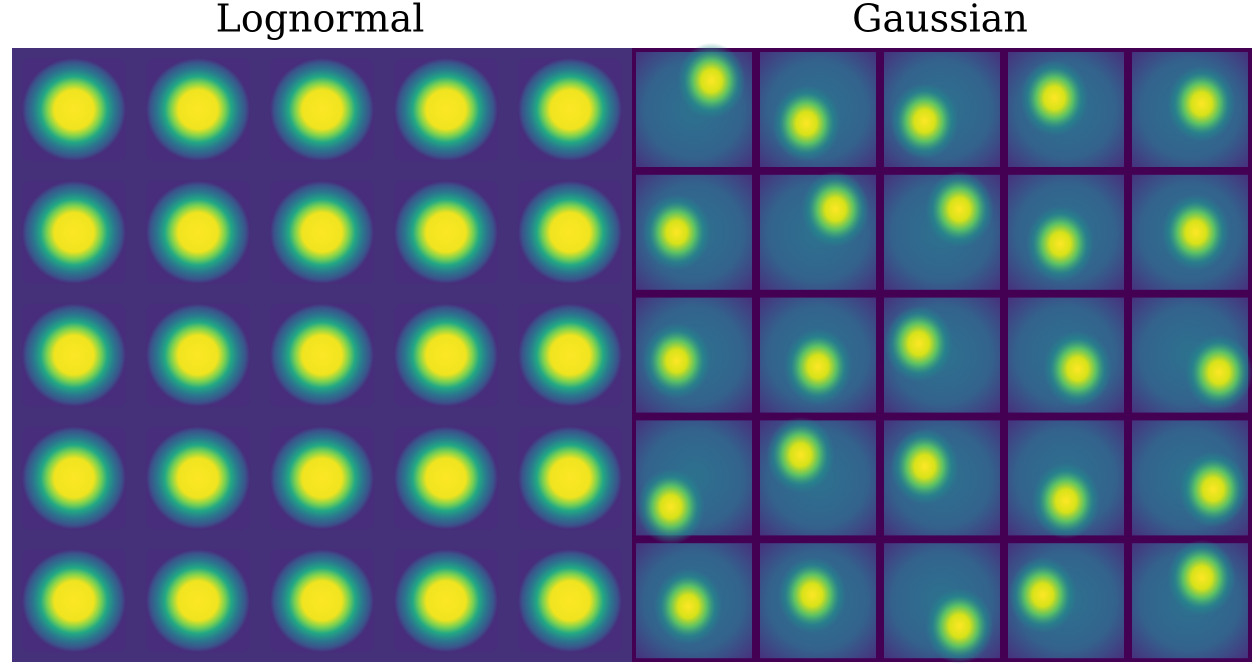  Describe the element at coordinates (320, 20) in the screenshot. I see `panel-title: Lognormal` at that location.